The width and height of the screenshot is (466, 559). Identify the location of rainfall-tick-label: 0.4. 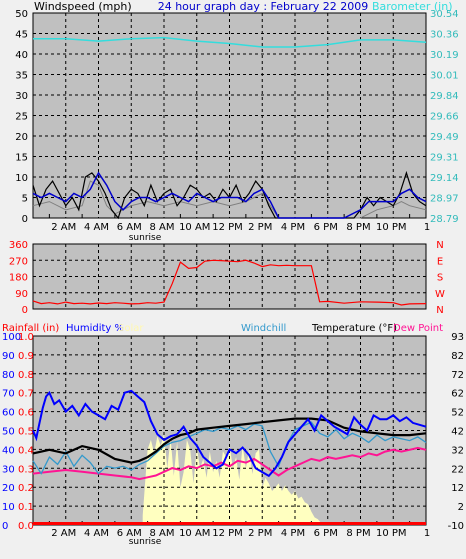
(26, 450).